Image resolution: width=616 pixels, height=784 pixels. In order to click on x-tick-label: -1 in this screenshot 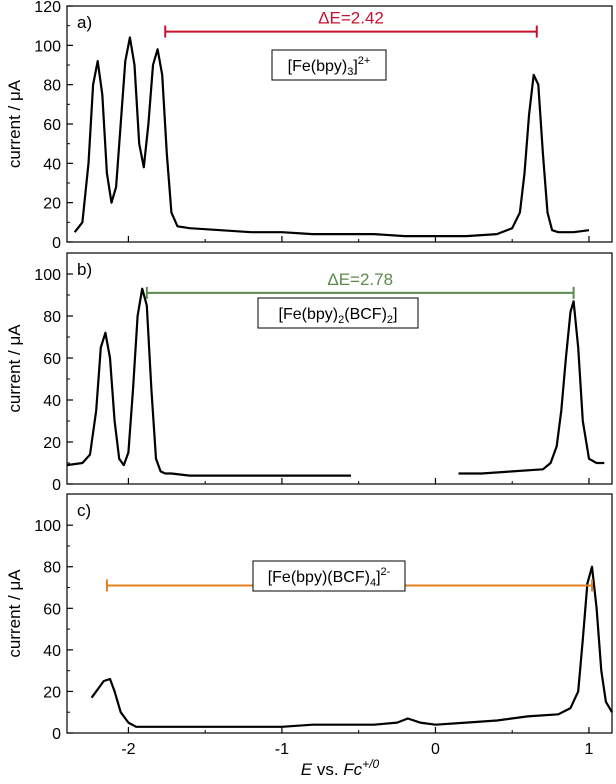, I will do `click(282, 749)`.